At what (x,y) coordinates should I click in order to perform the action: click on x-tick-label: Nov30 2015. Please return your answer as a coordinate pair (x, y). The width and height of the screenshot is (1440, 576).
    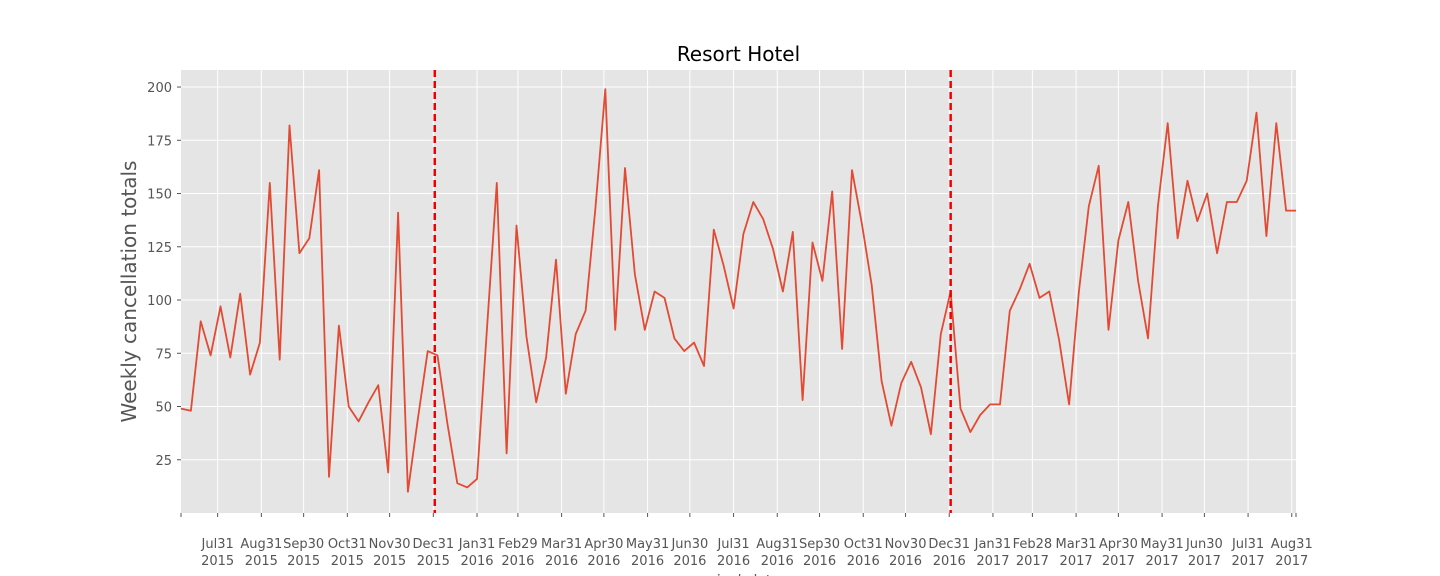
    Looking at the image, I should click on (390, 553).